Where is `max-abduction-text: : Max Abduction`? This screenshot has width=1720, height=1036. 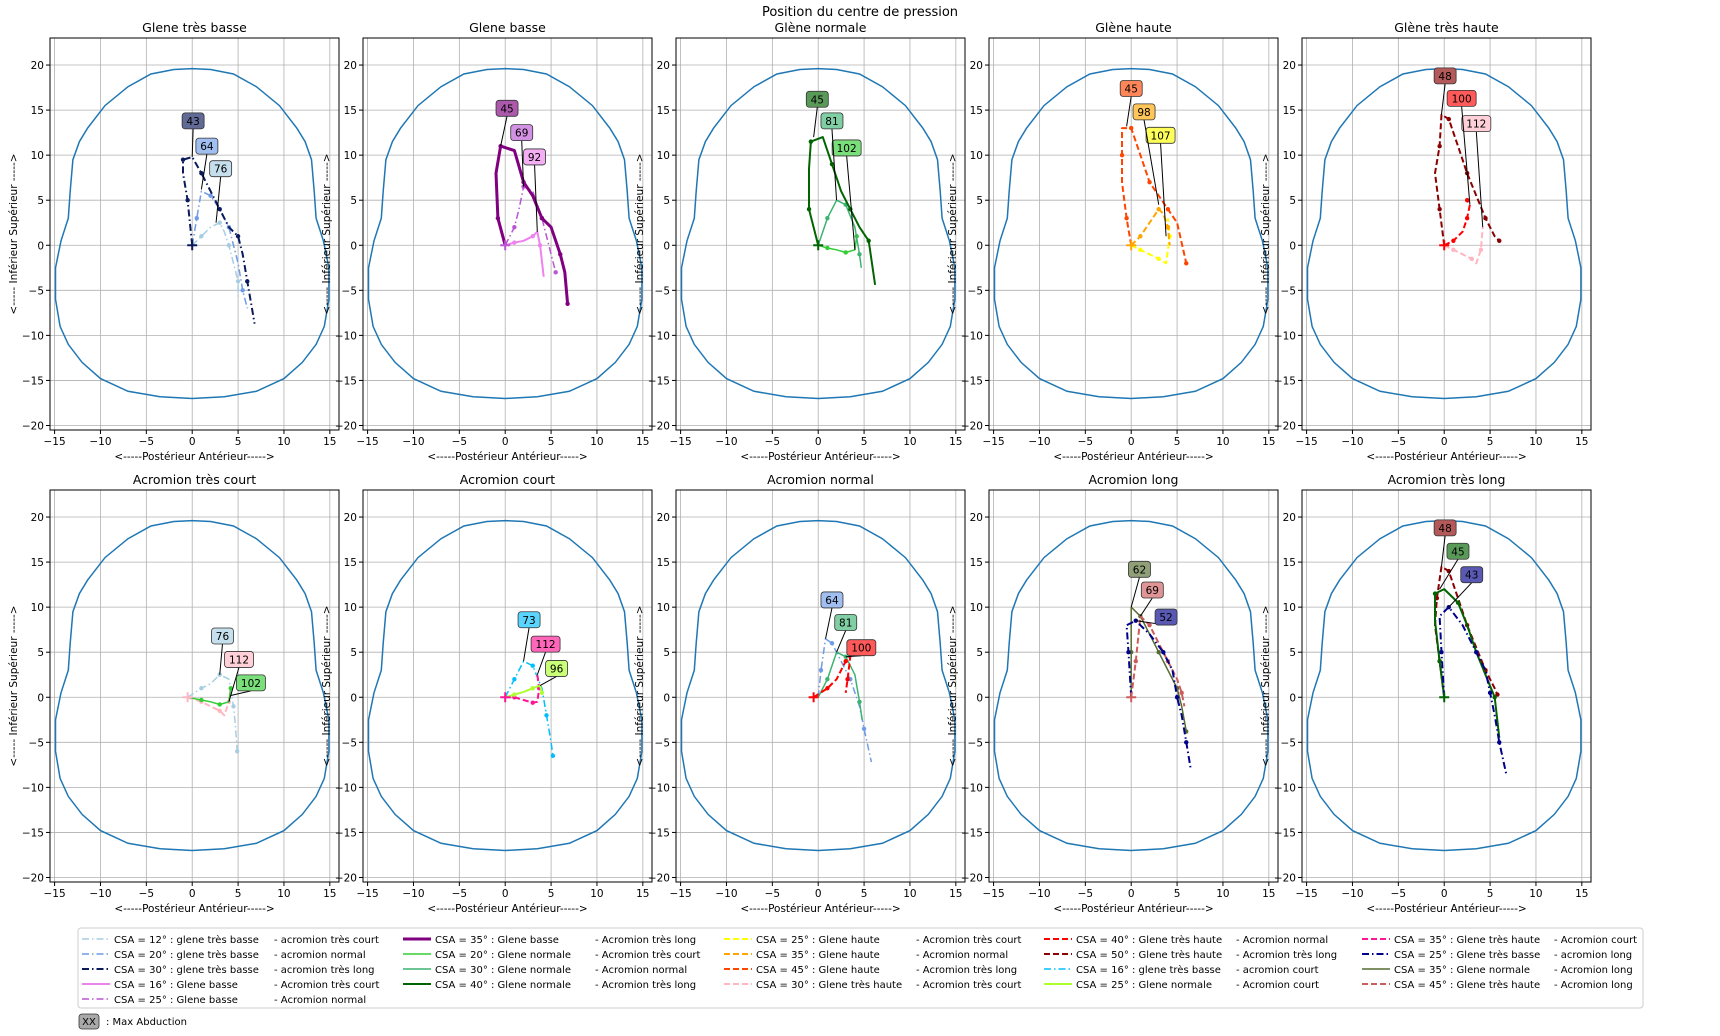 max-abduction-text: : Max Abduction is located at coordinates (146, 1022).